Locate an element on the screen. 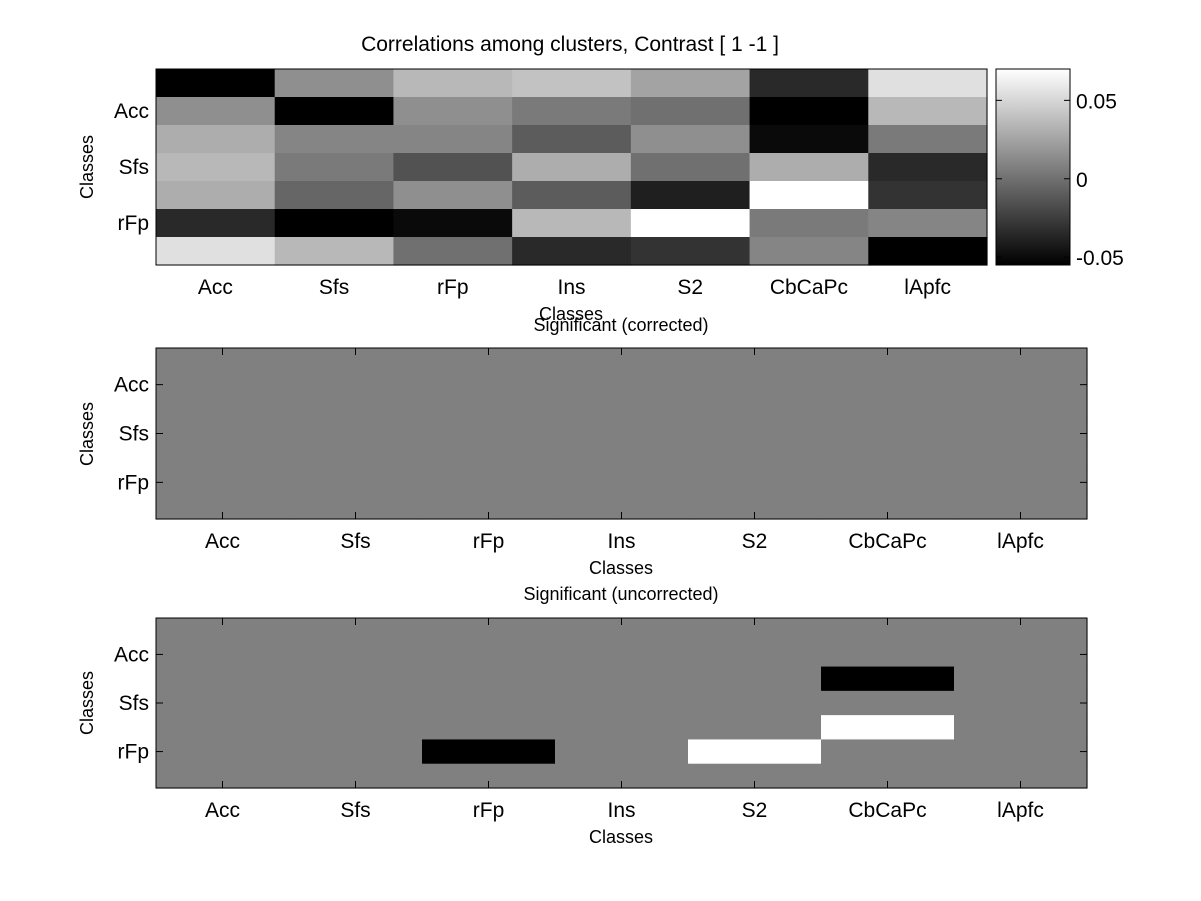 Image resolution: width=1201 pixels, height=901 pixels. colorbar-tick-label: 0 is located at coordinates (1082, 180).